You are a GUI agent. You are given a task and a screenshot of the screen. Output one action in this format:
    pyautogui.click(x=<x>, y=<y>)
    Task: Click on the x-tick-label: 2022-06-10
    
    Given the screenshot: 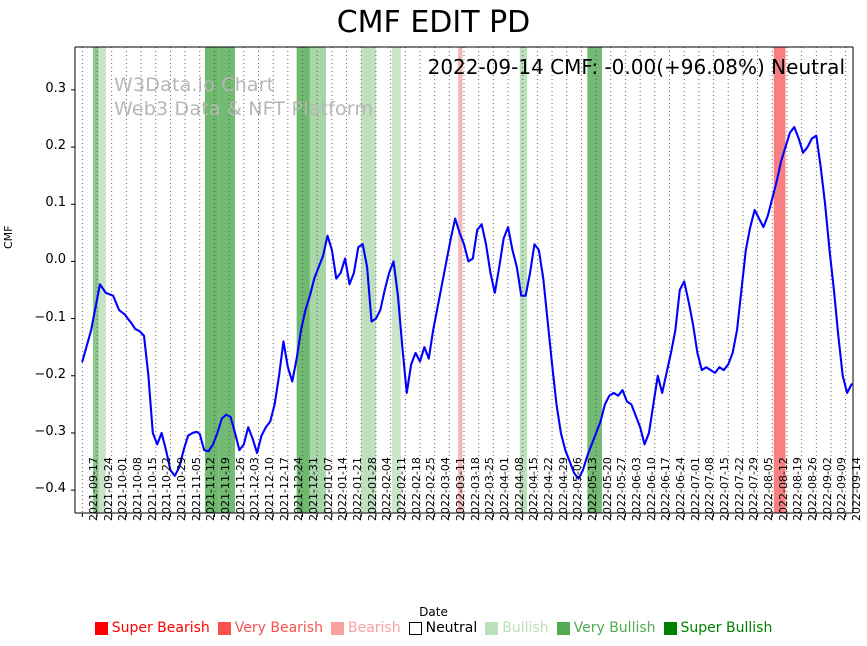 What is the action you would take?
    pyautogui.click(x=651, y=489)
    